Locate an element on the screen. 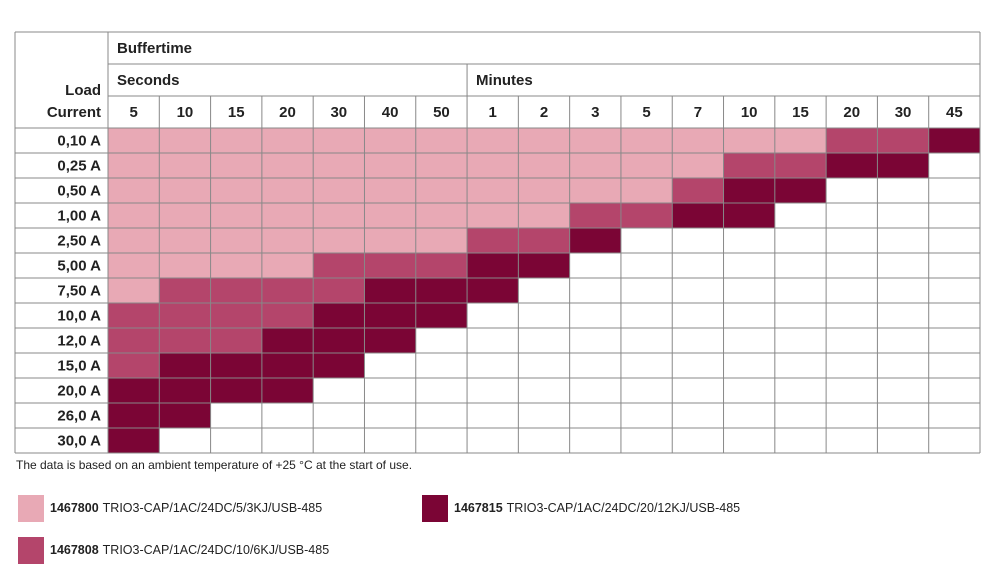 The height and width of the screenshot is (583, 1000). legend-label: 1467800 TRIO3-CAP/1AC/24DC/5/3KJ/USB-485 is located at coordinates (186, 508).